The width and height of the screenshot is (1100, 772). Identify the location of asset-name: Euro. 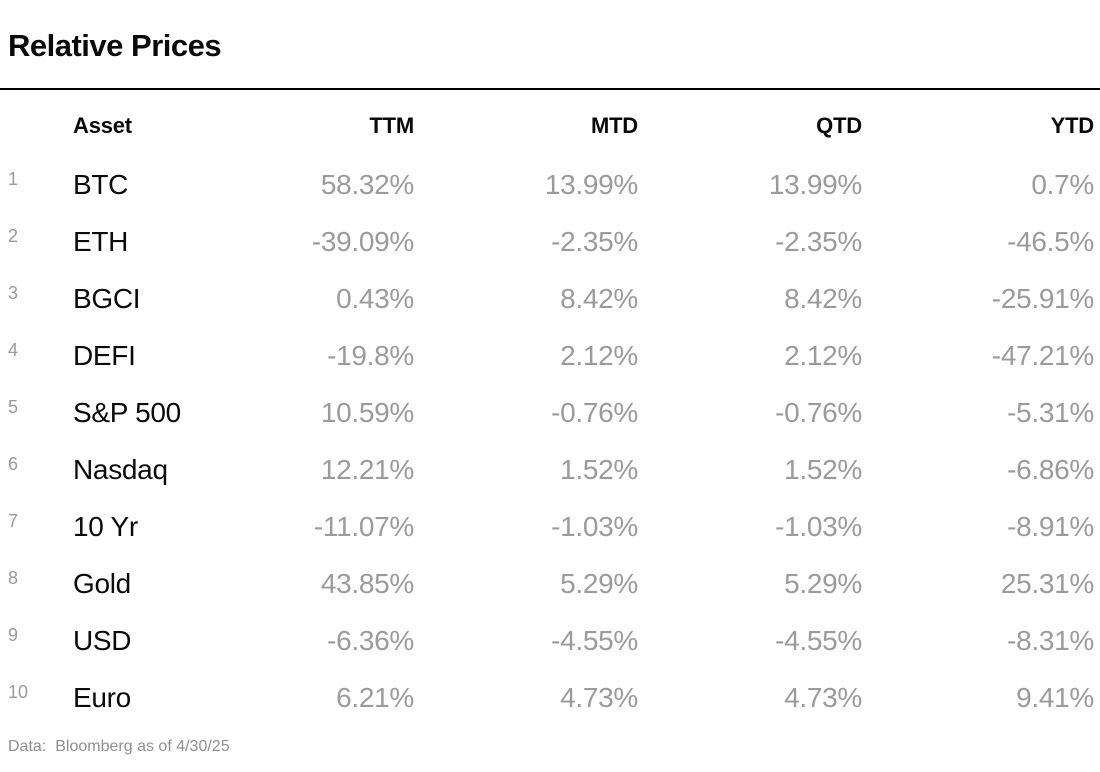
(102, 697).